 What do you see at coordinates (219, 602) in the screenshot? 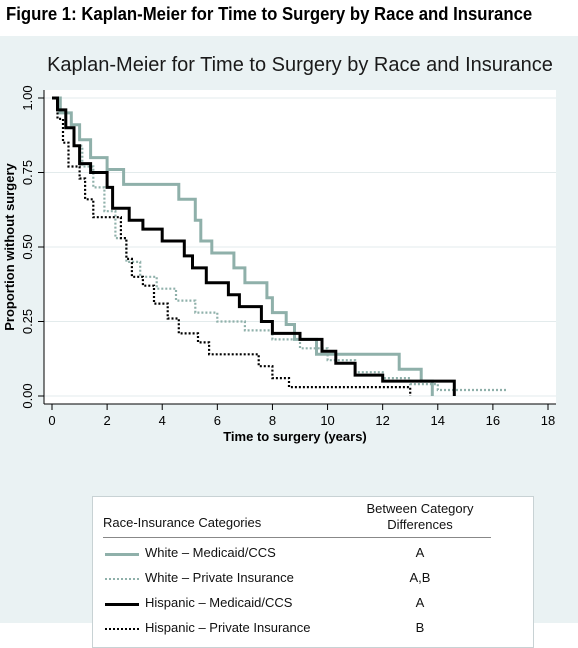
I see `legend-label: Hispanic – Medicaid/CCS` at bounding box center [219, 602].